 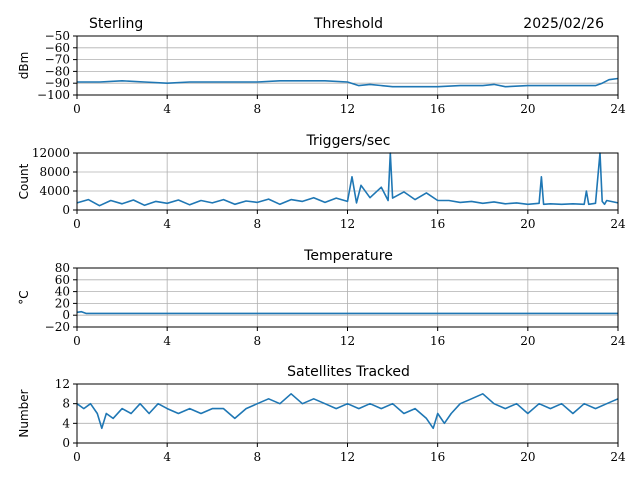 I want to click on chart-title: Threshold, so click(x=348, y=24).